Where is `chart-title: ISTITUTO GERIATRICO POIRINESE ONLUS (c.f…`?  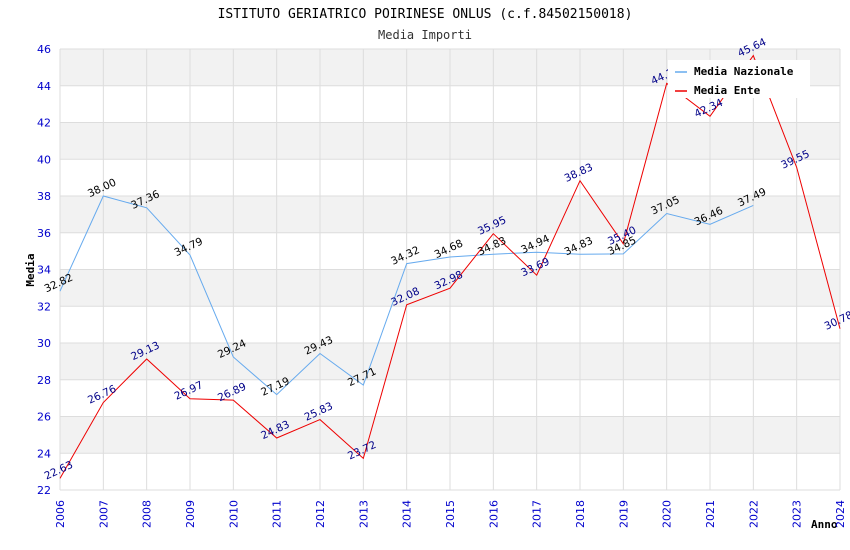
chart-title: ISTITUTO GERIATRICO POIRINESE ONLUS (c.f… is located at coordinates (425, 14).